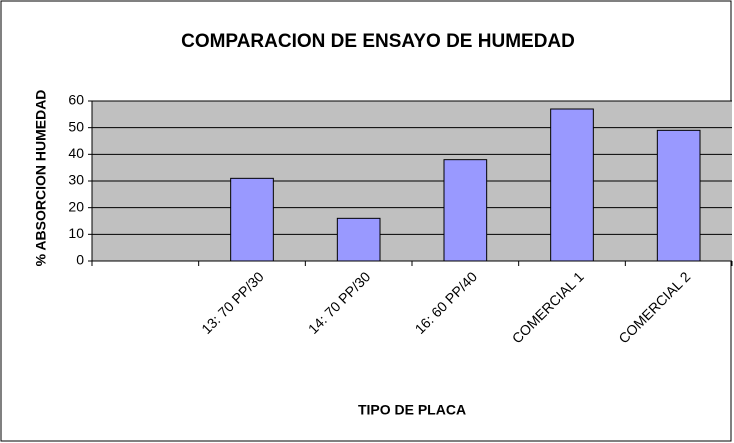  I want to click on y-tick-label: 0, so click(80, 260).